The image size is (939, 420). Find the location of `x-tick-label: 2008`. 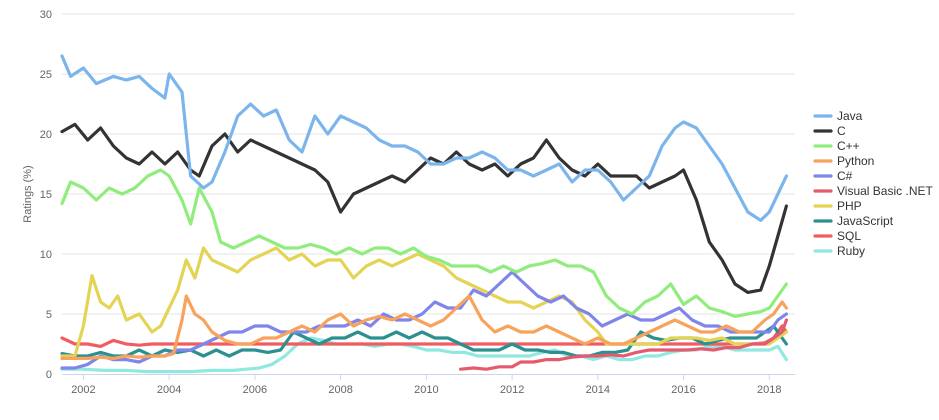

x-tick-label: 2008 is located at coordinates (340, 390).